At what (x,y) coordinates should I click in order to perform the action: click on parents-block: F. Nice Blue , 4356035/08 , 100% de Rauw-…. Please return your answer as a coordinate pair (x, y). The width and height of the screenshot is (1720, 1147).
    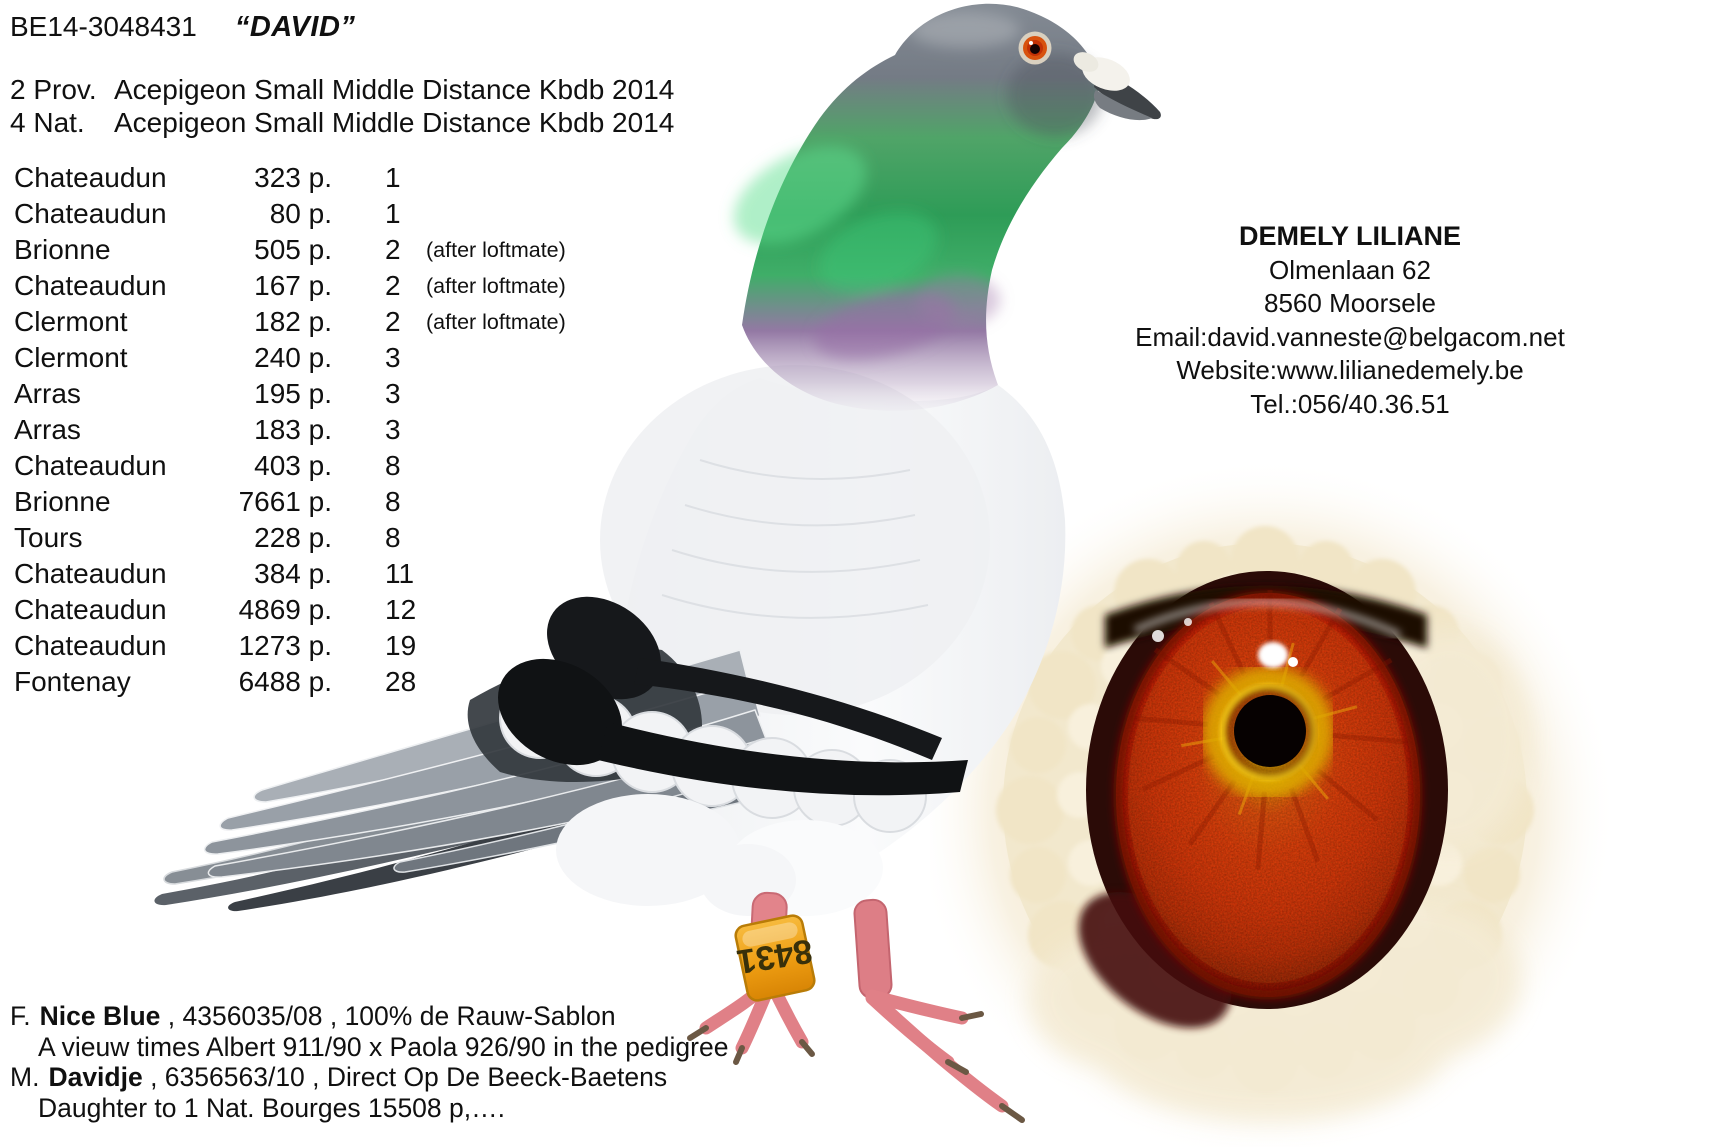
    Looking at the image, I should click on (369, 1062).